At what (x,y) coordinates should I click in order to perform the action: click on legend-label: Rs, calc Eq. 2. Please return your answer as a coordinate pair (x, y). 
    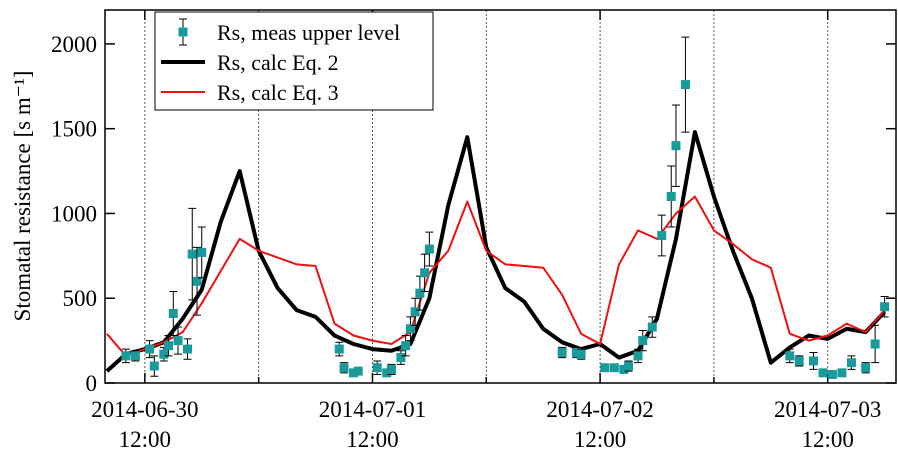
    Looking at the image, I should click on (278, 62).